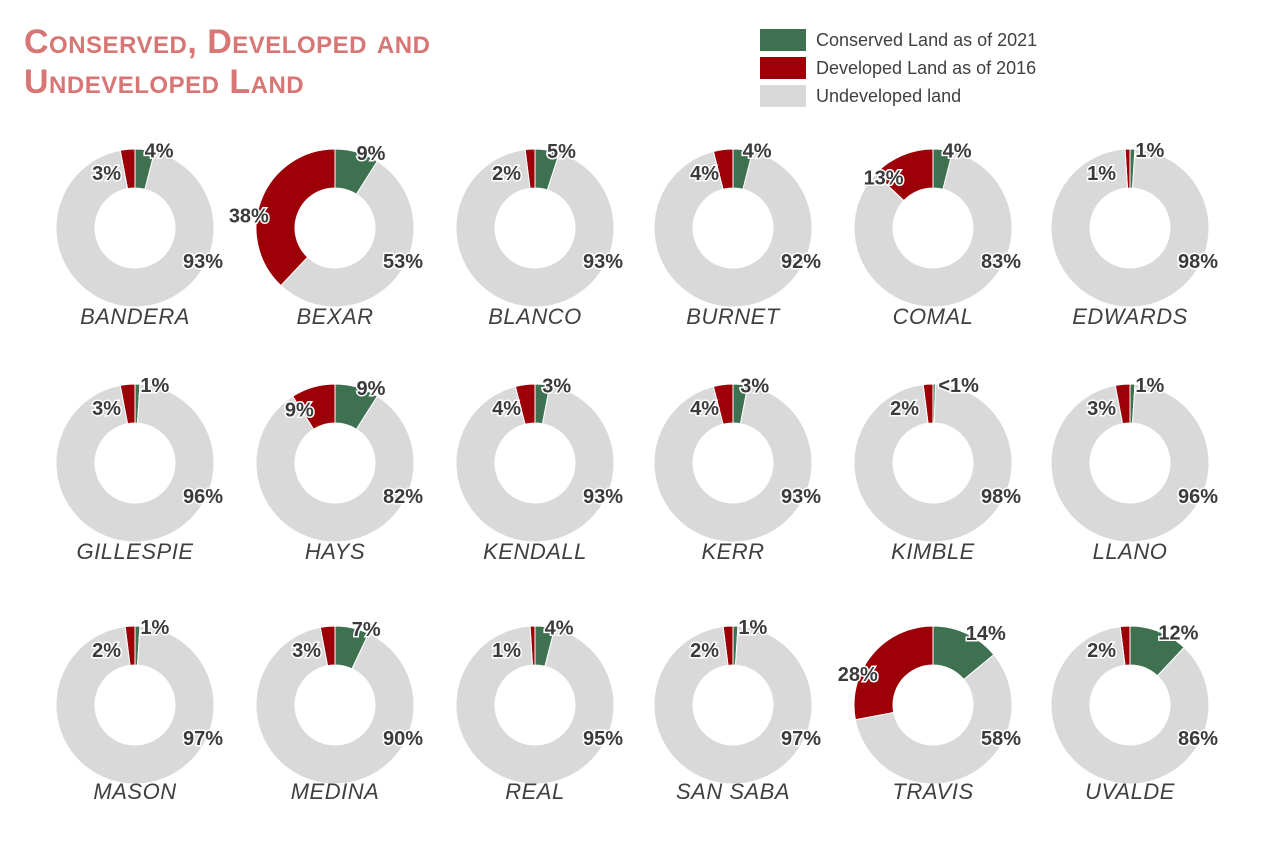 The height and width of the screenshot is (846, 1280). I want to click on pct-label-conserved: <1%, so click(958, 386).